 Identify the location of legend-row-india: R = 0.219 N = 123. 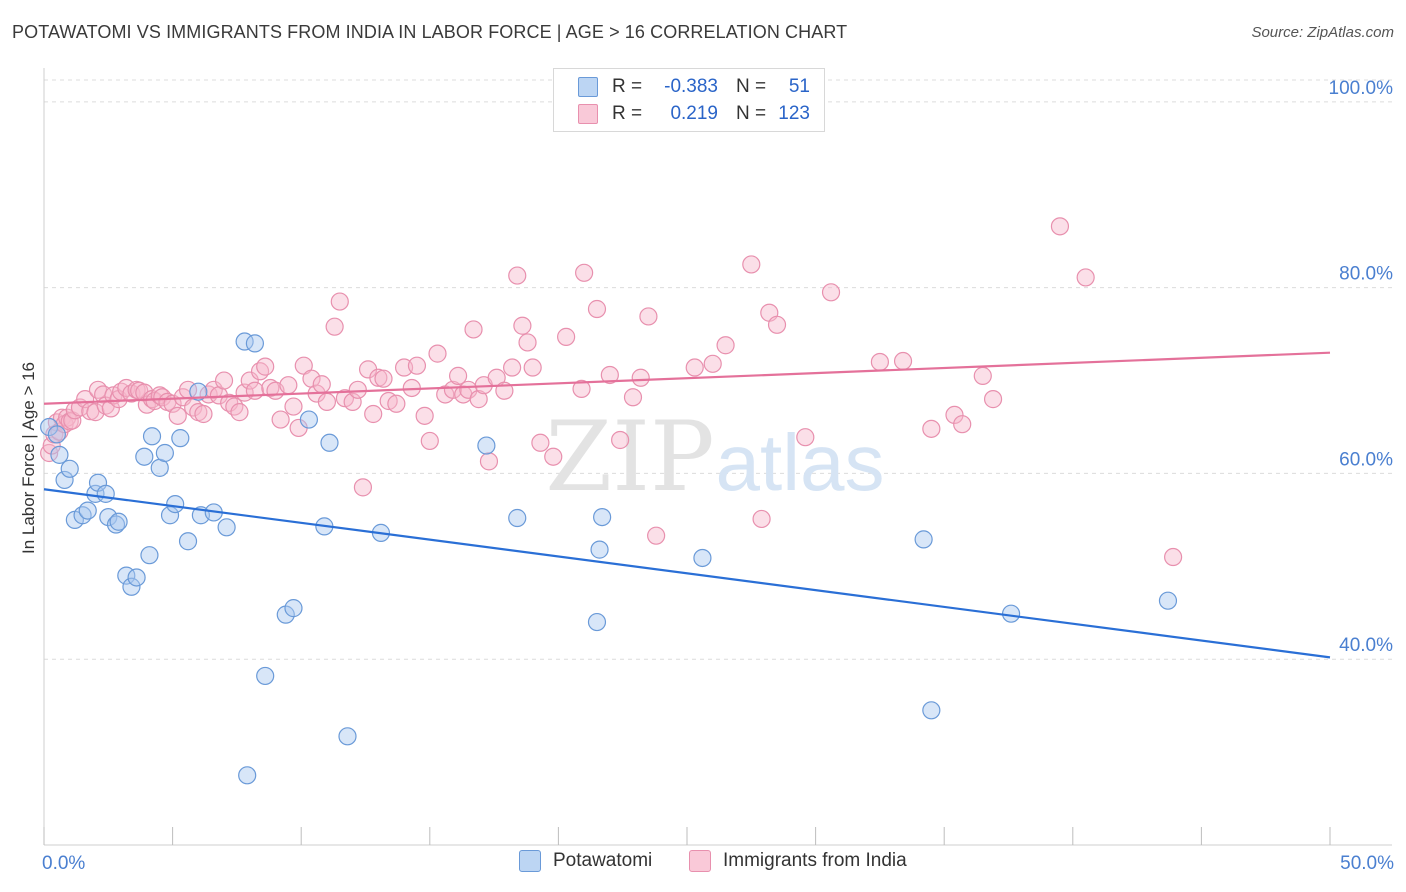
(694, 114).